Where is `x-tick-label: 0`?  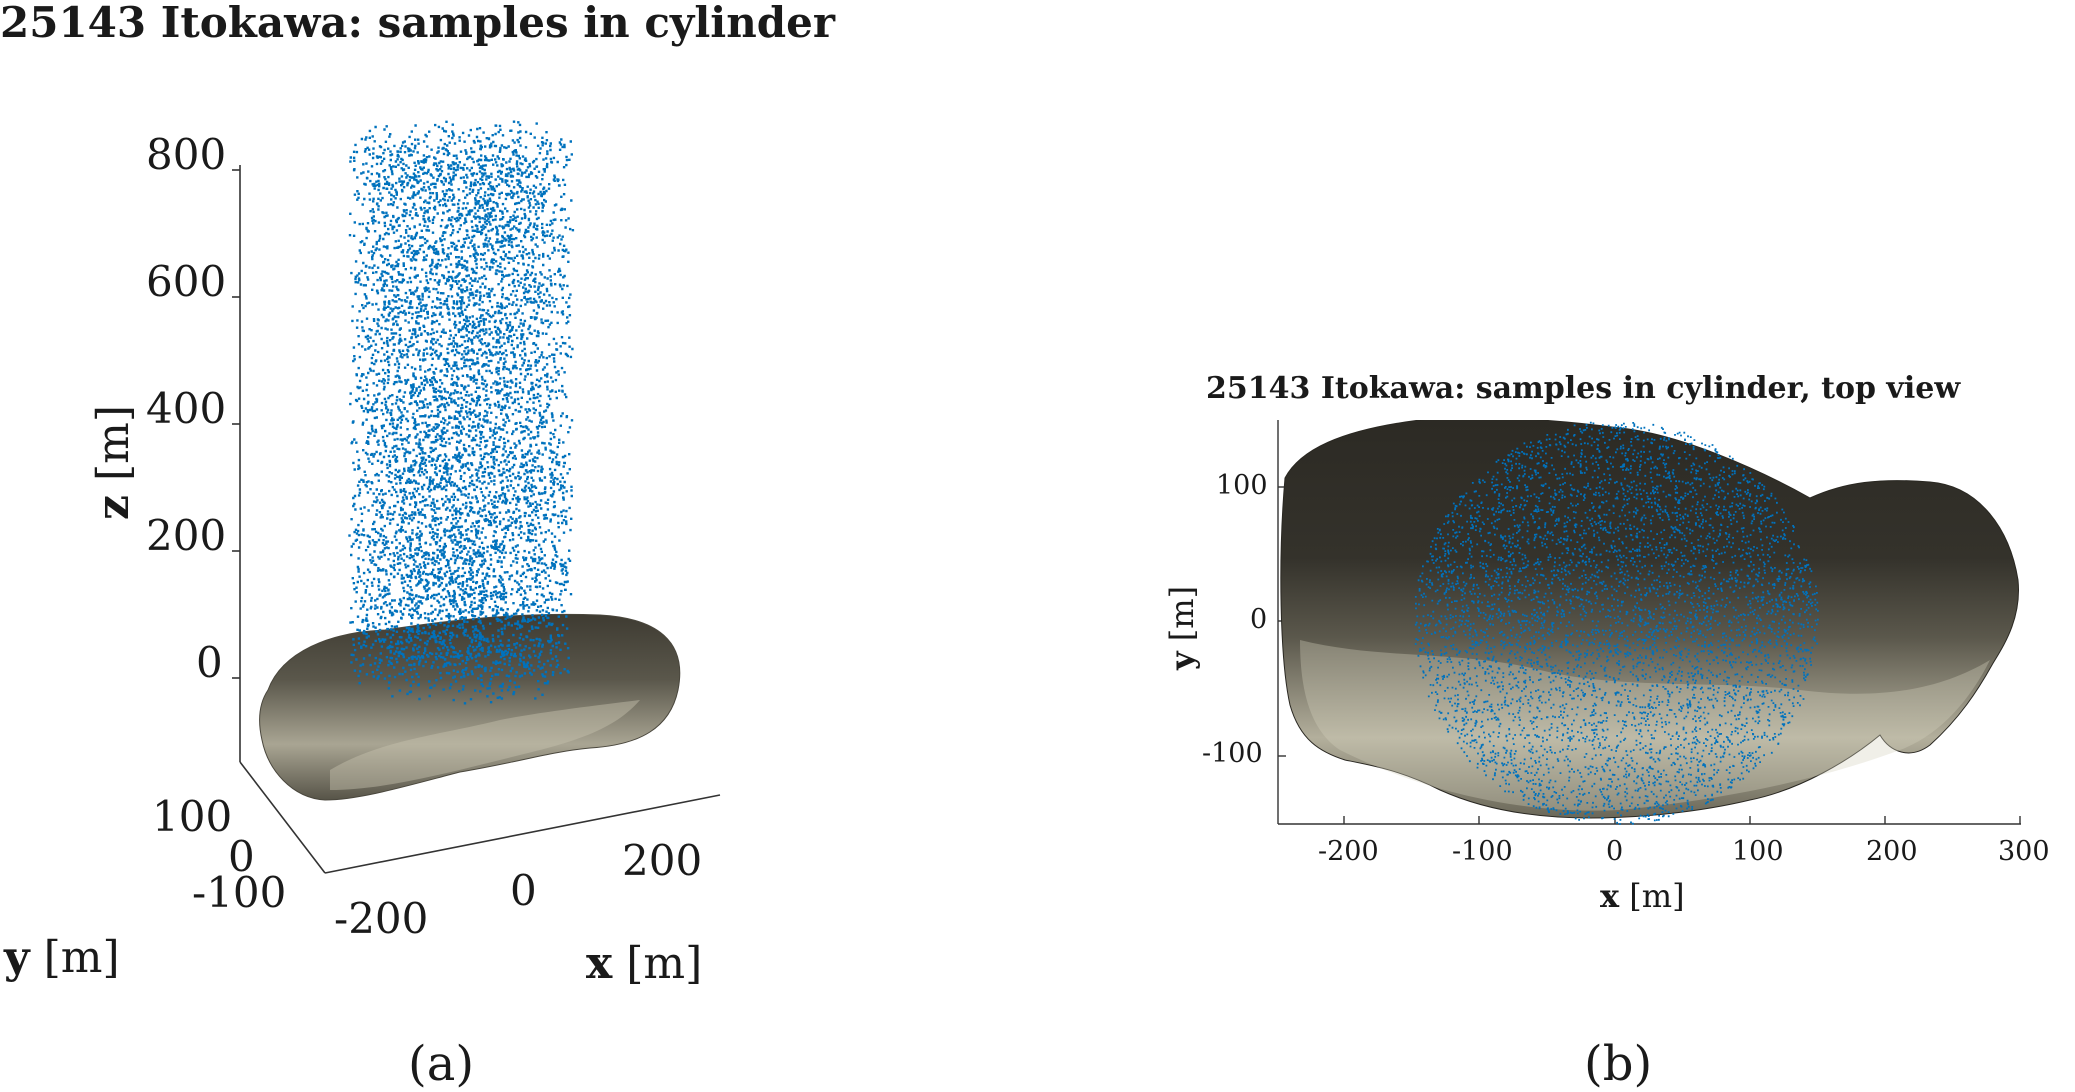
x-tick-label: 0 is located at coordinates (523, 890).